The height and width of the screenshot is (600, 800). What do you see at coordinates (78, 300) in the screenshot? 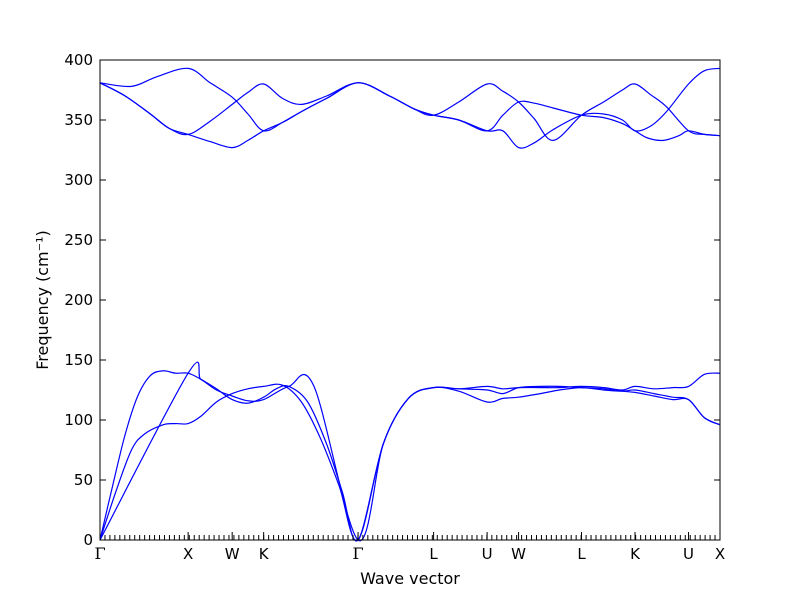
I see `y-tick-label: 200` at bounding box center [78, 300].